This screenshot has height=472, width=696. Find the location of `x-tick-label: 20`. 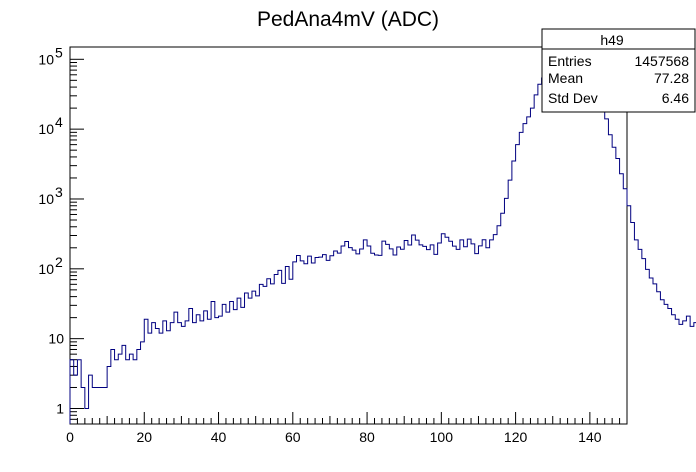

x-tick-label: 20 is located at coordinates (144, 437).